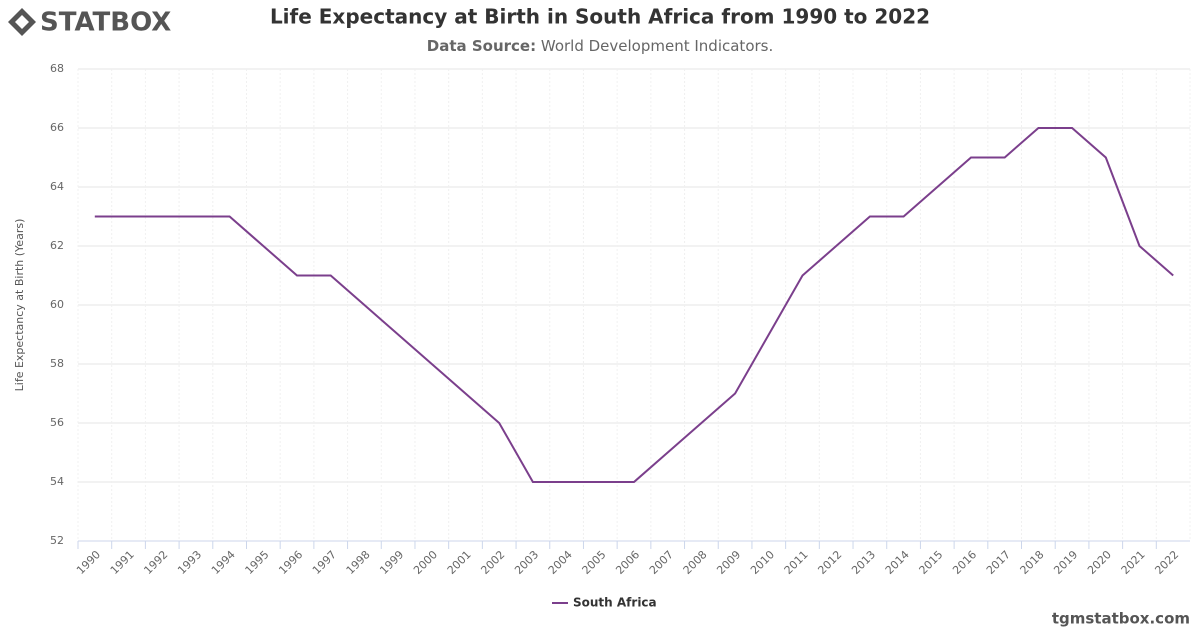 Image resolution: width=1200 pixels, height=630 pixels. Describe the element at coordinates (358, 562) in the screenshot. I see `x-tick-label: 1998` at that location.